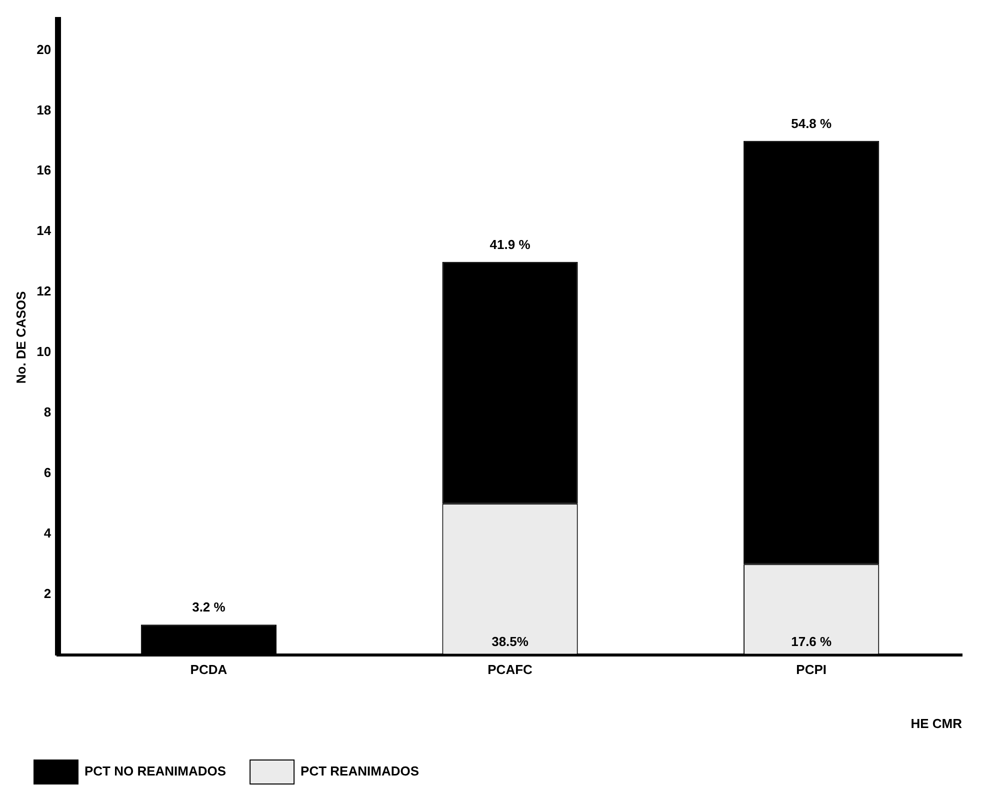 The width and height of the screenshot is (987, 804). I want to click on y-tick-label: 12, so click(44, 291).